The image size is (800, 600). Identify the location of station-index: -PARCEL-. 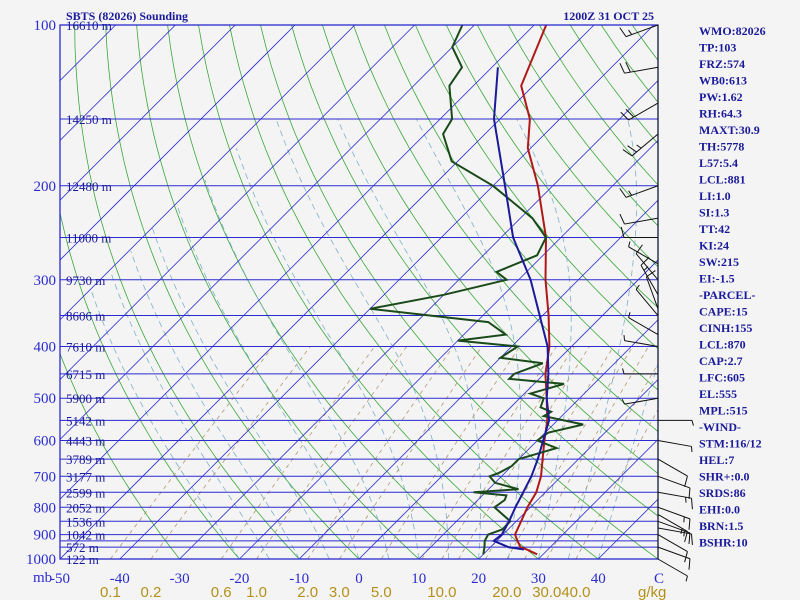
(727, 295).